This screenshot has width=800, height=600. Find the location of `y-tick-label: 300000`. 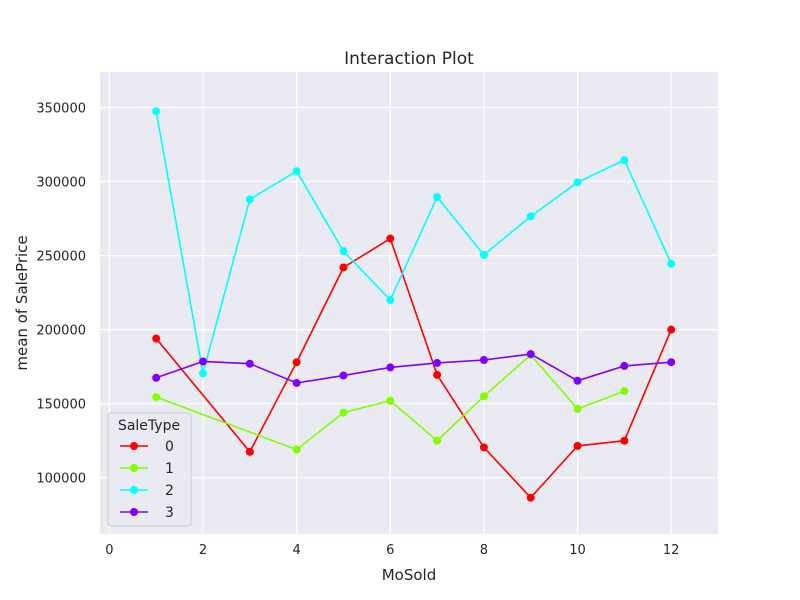

y-tick-label: 300000 is located at coordinates (61, 183).